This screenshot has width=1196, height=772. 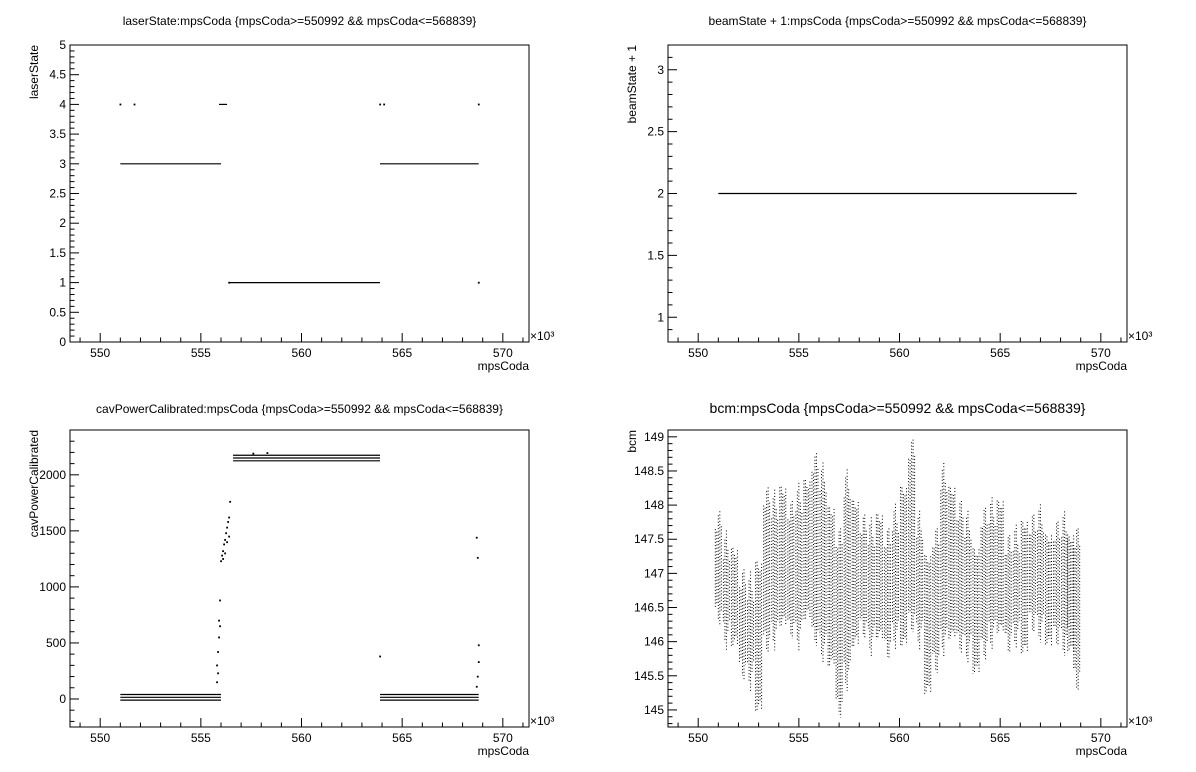 What do you see at coordinates (62, 104) in the screenshot?
I see `y-tick-label: 4` at bounding box center [62, 104].